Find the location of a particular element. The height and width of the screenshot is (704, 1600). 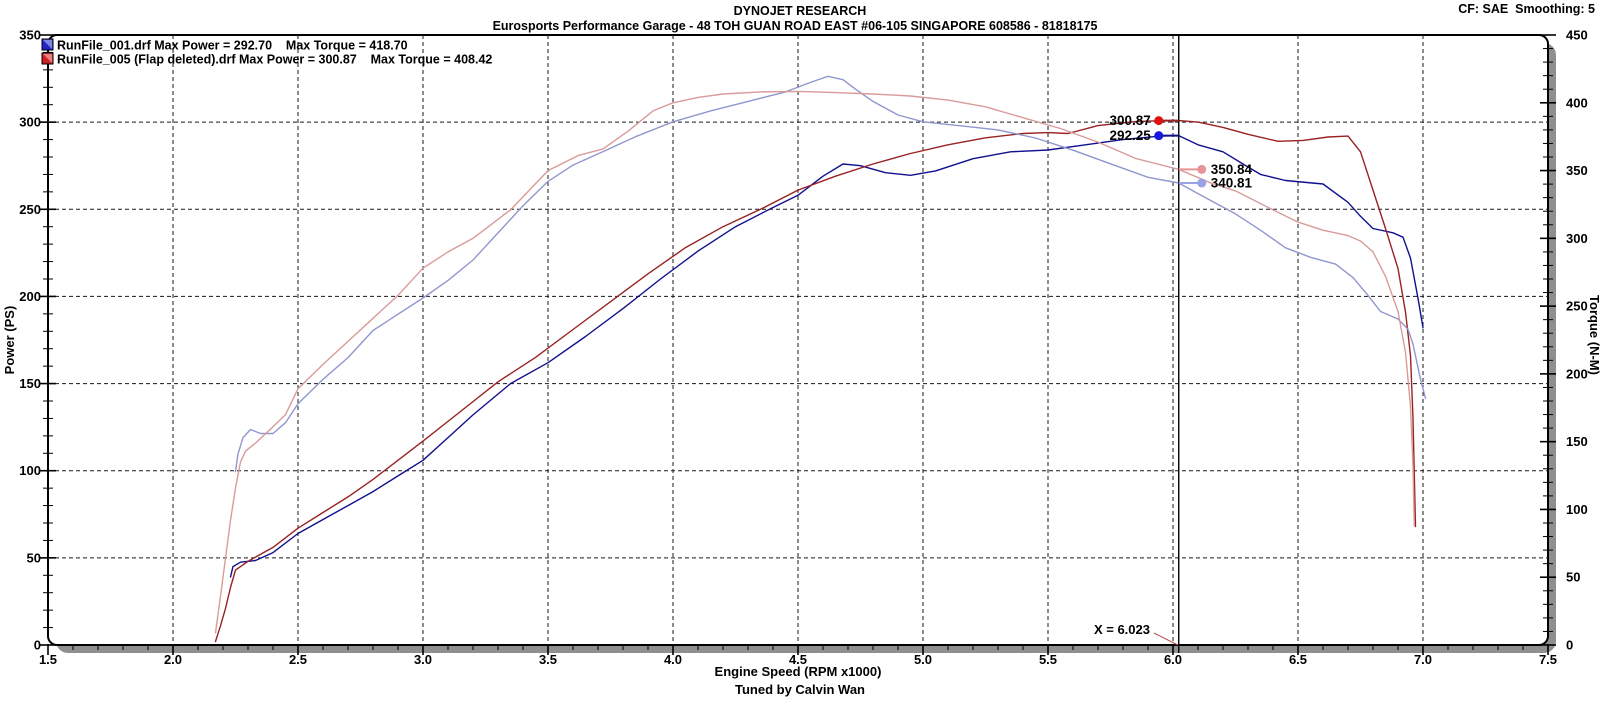

y-right-tick-label: 150 is located at coordinates (1577, 441).